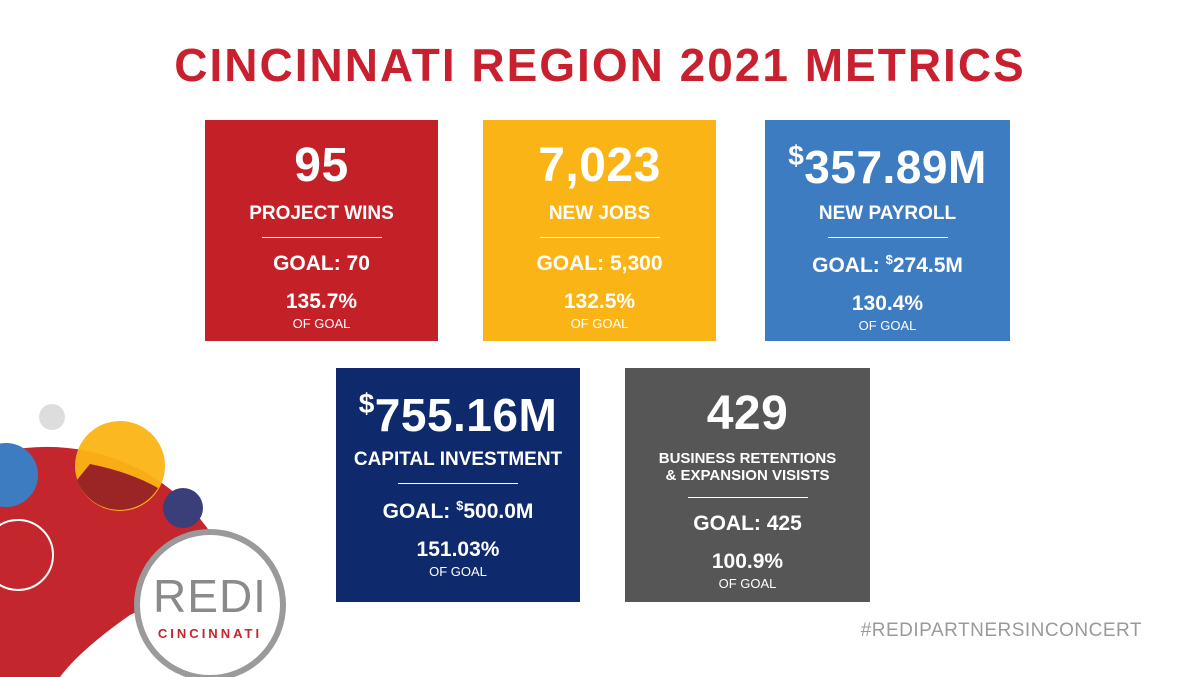  I want to click on logo-ring, so click(210, 603).